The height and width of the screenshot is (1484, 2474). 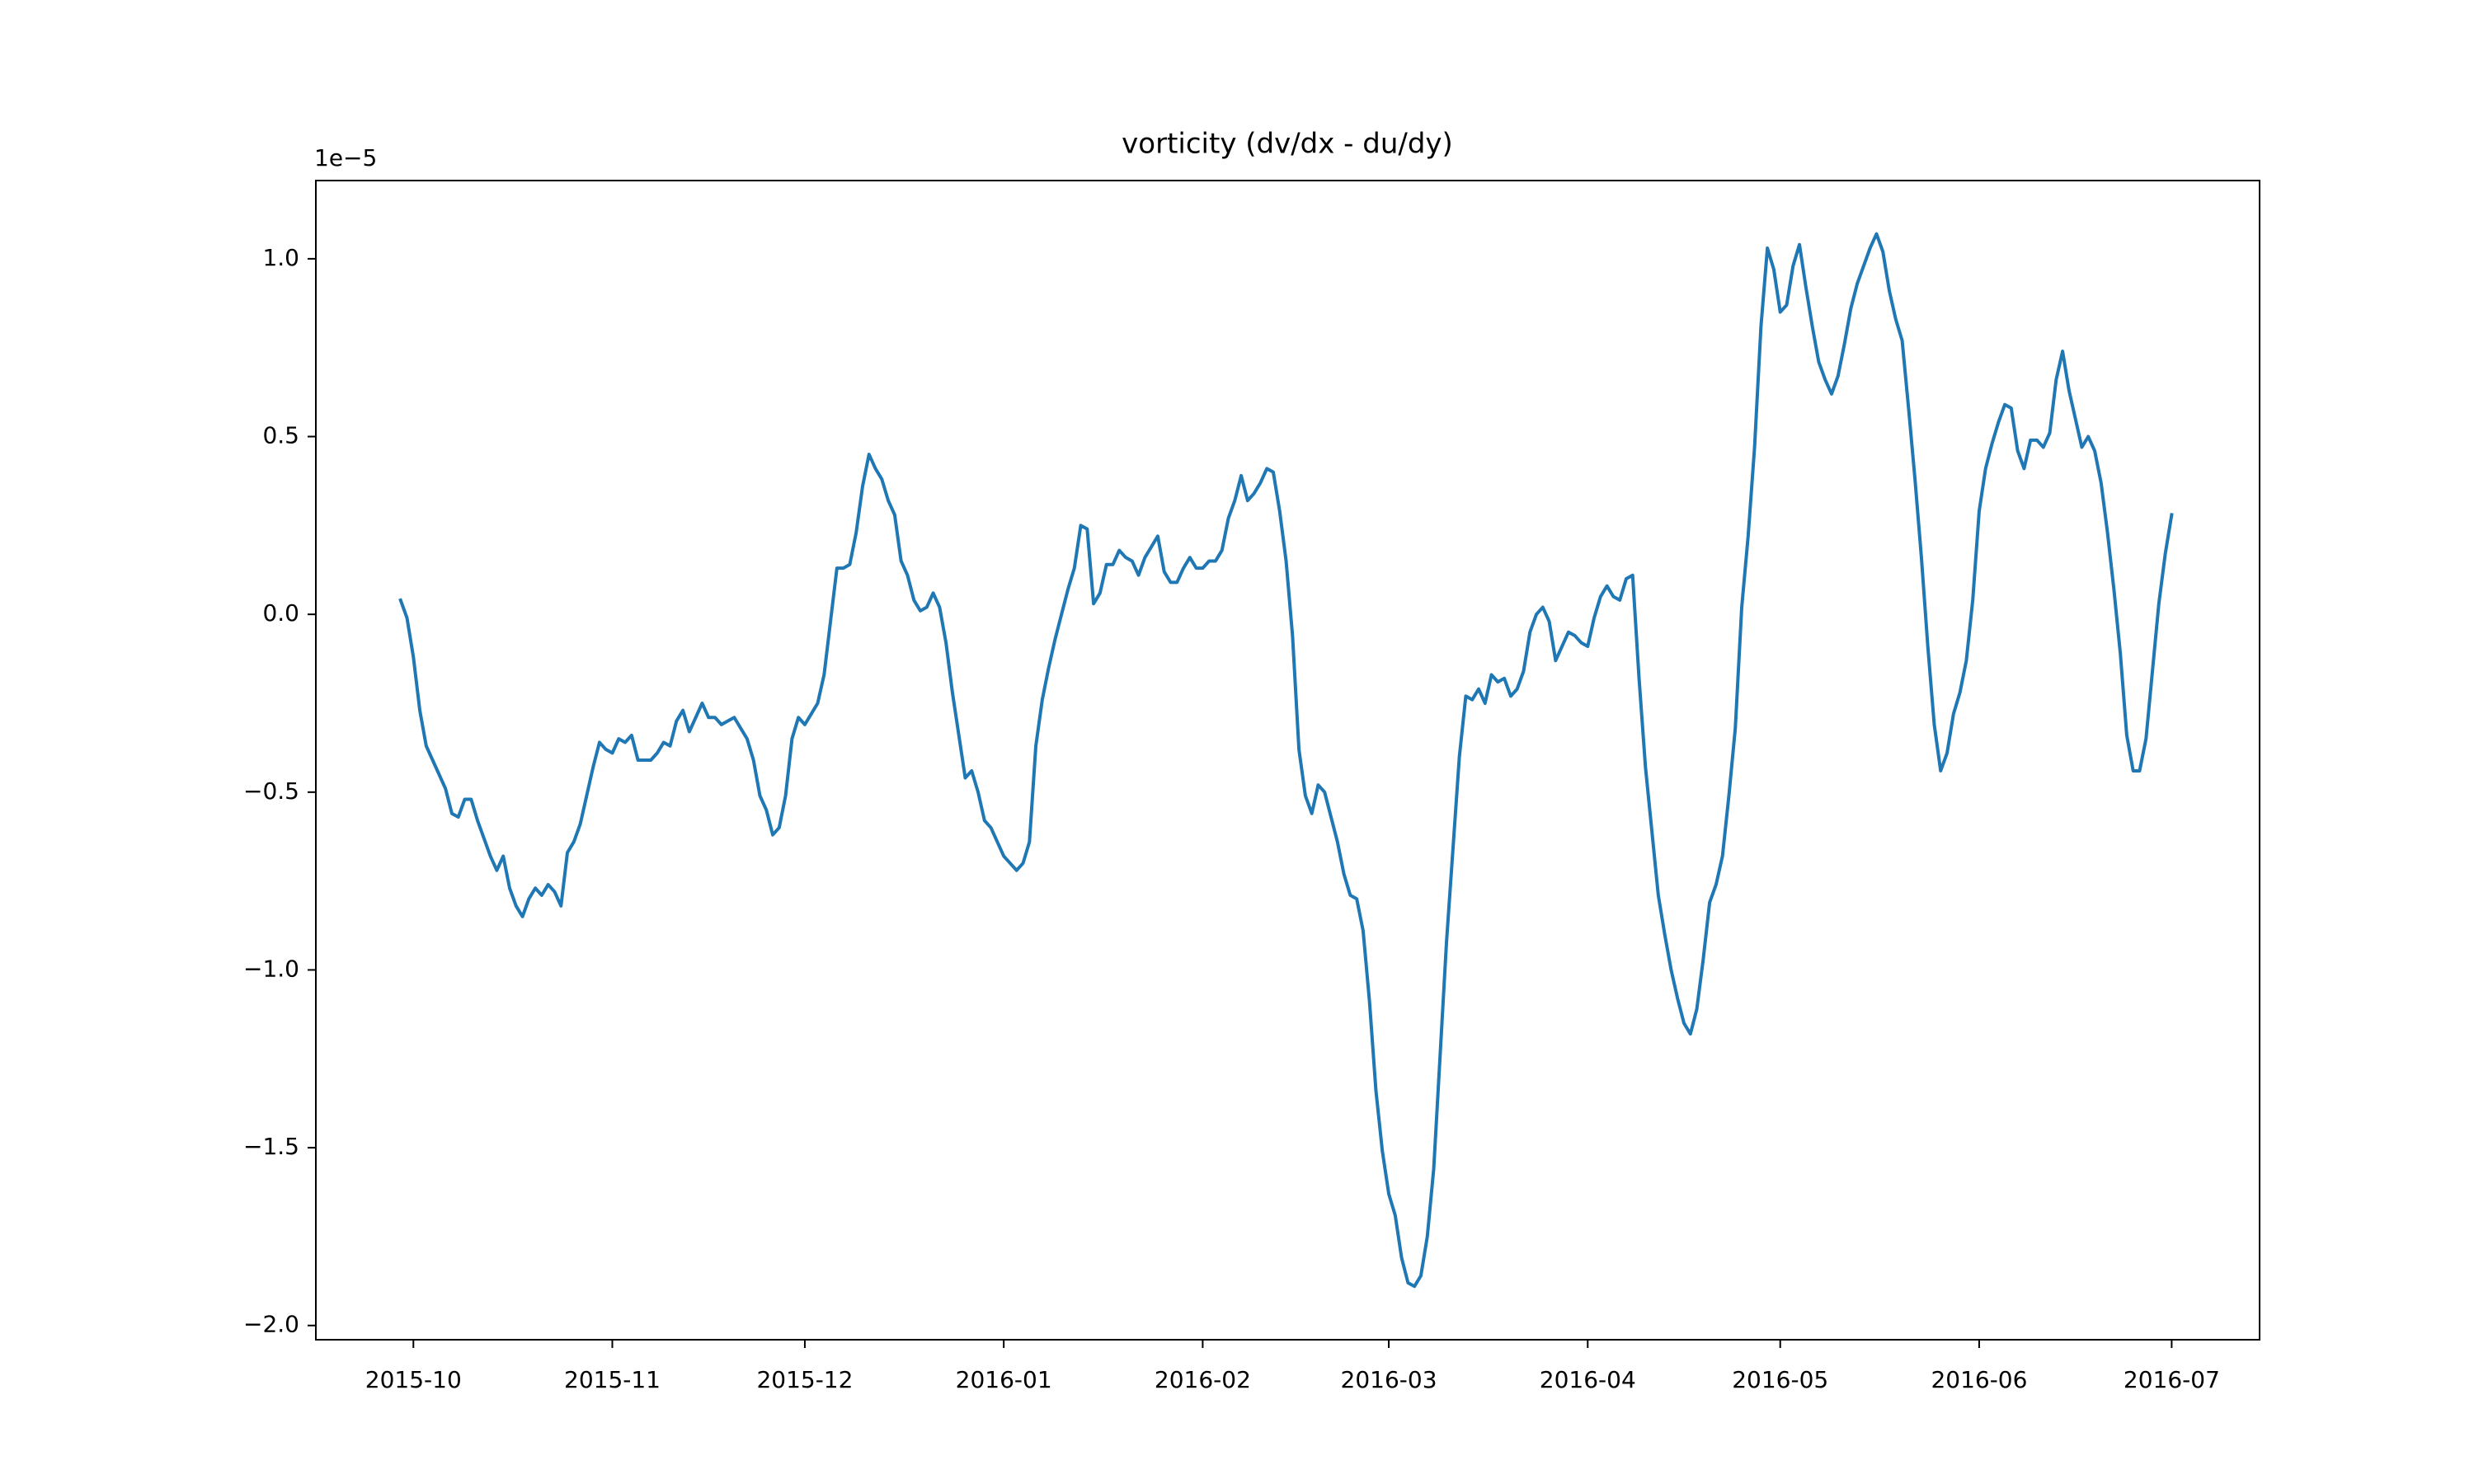 I want to click on y-tick-label: 0.0, so click(x=280, y=613).